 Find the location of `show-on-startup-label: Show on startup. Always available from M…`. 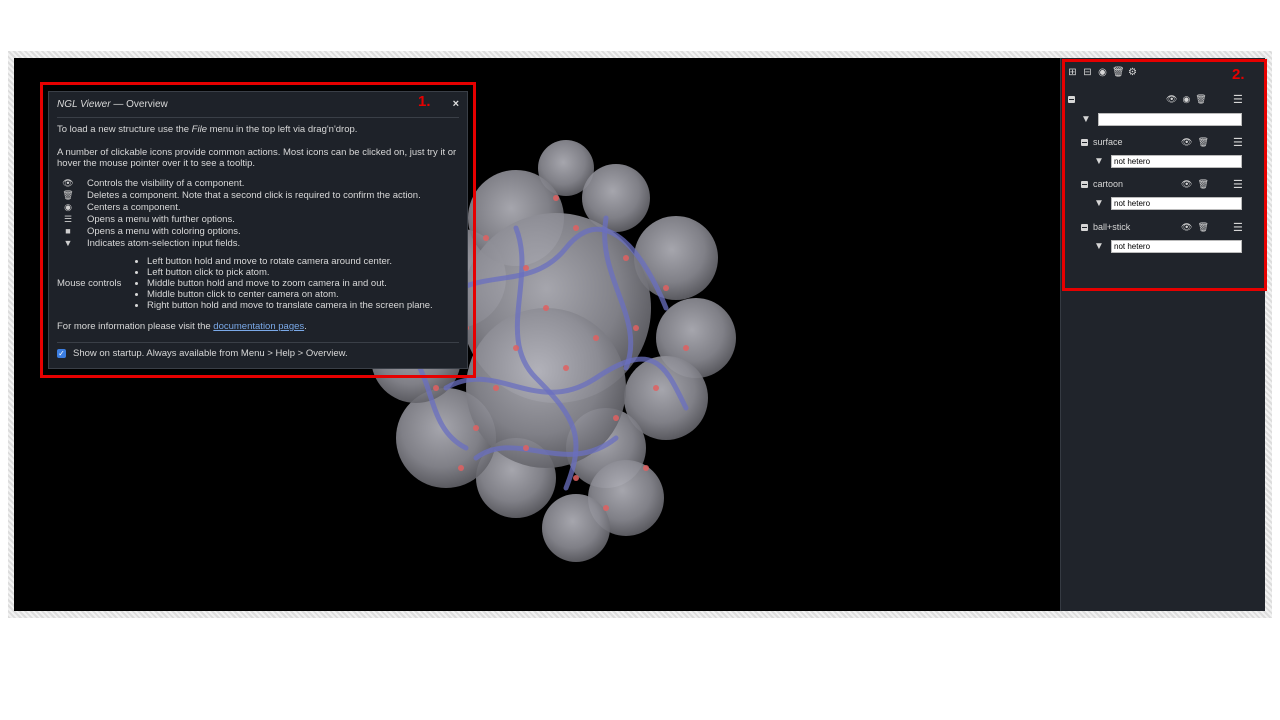

show-on-startup-label: Show on startup. Always available from M… is located at coordinates (210, 353).